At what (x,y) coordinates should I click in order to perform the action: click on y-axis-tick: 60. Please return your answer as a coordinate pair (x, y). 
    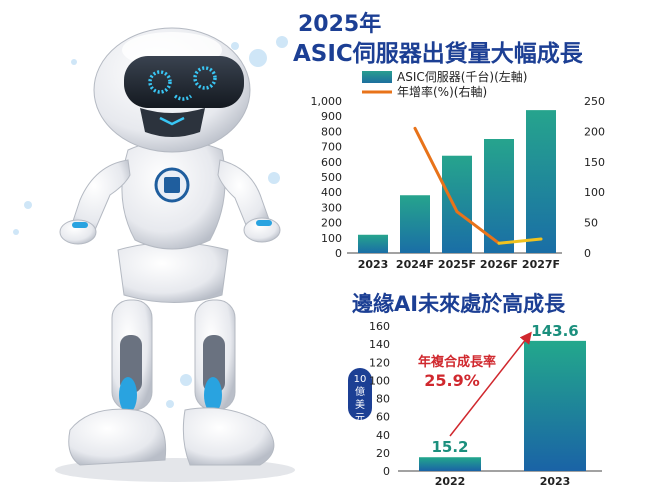
    Looking at the image, I should click on (383, 417).